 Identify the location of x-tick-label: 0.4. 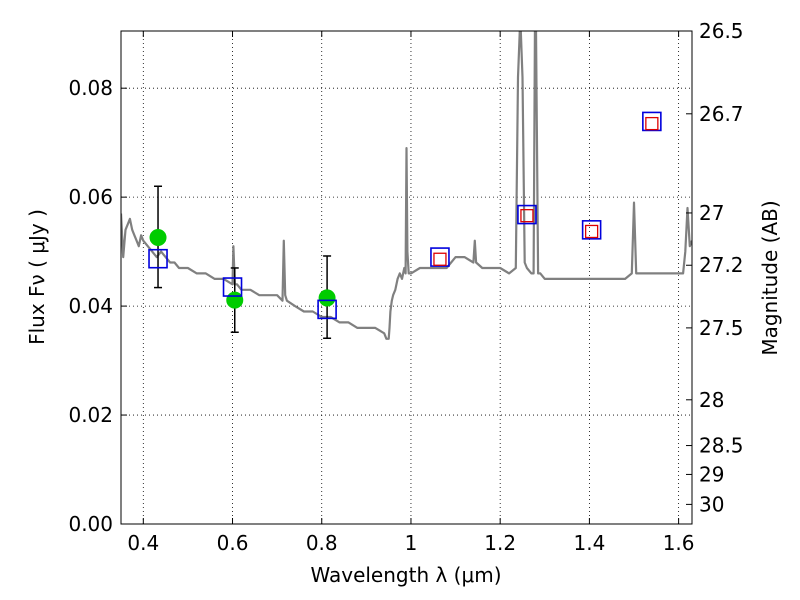
(143, 543).